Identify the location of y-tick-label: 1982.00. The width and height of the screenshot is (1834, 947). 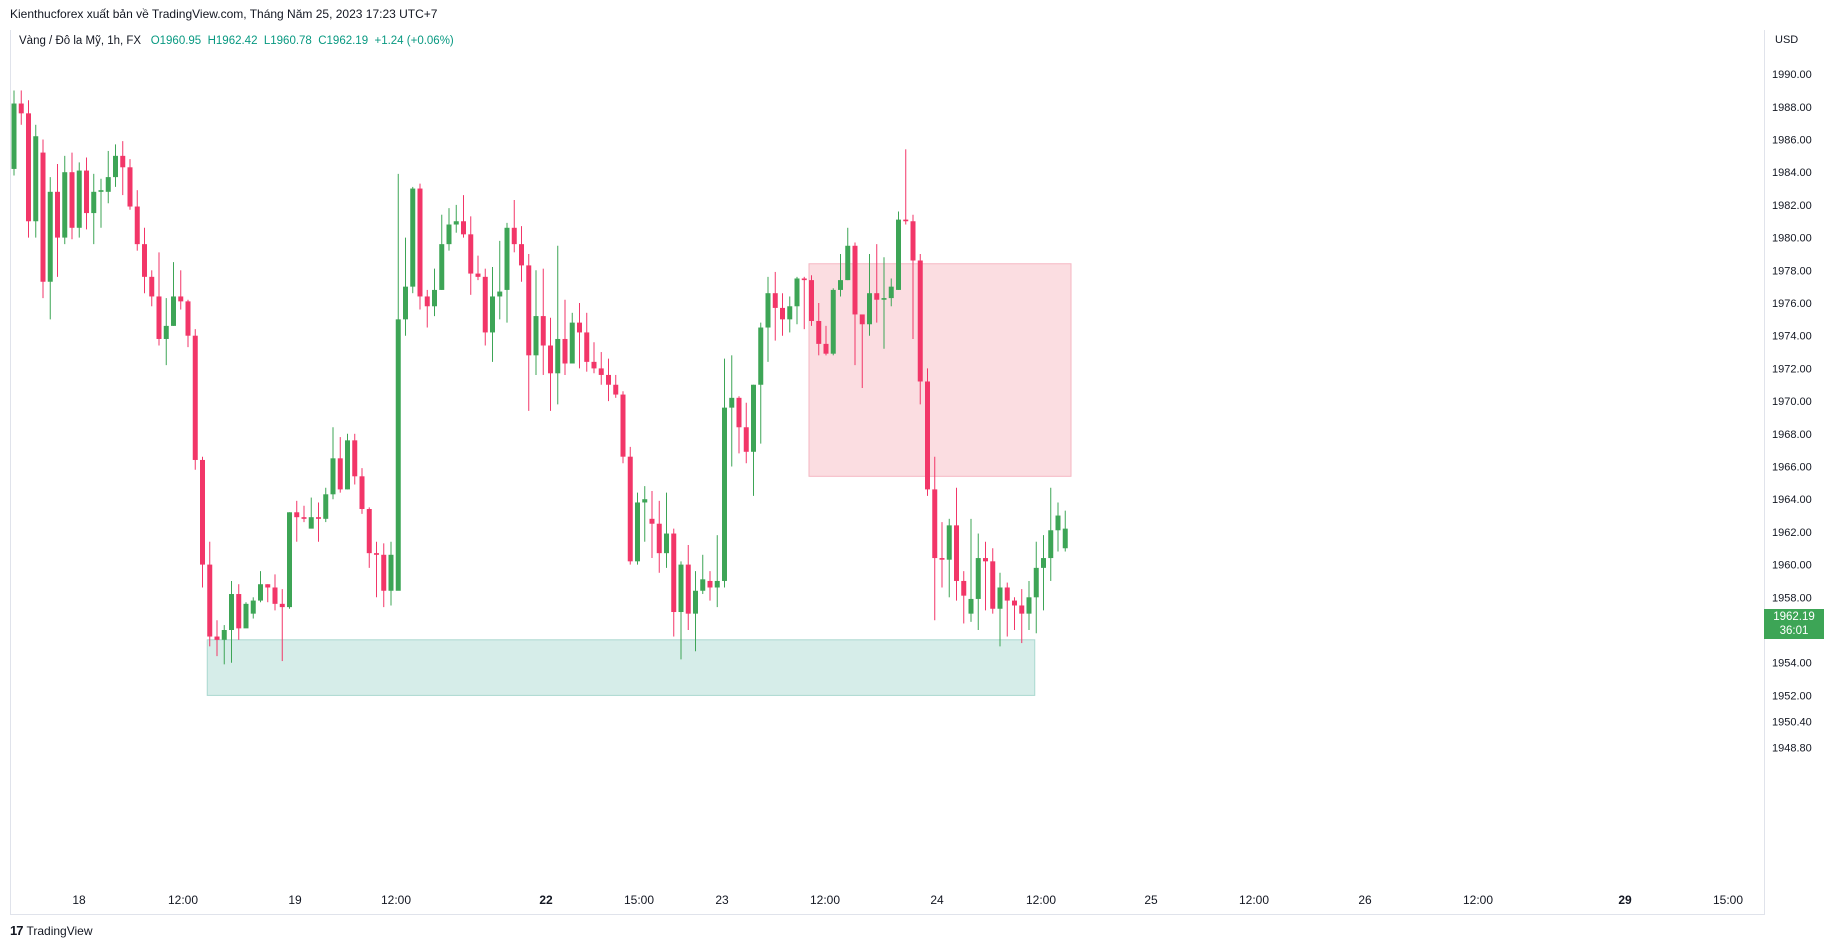
(1792, 206).